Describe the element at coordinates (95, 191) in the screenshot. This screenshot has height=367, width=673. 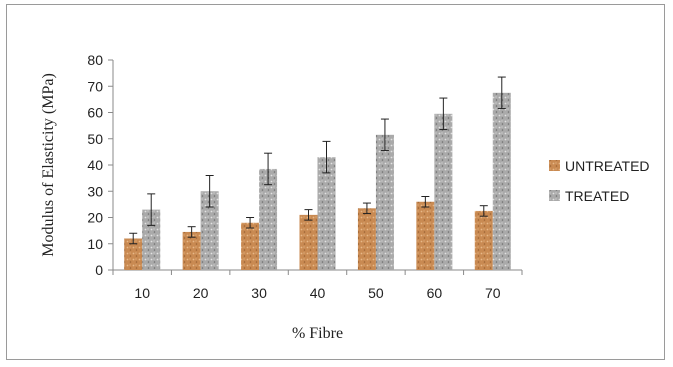
I see `y-tick-label: 30` at that location.